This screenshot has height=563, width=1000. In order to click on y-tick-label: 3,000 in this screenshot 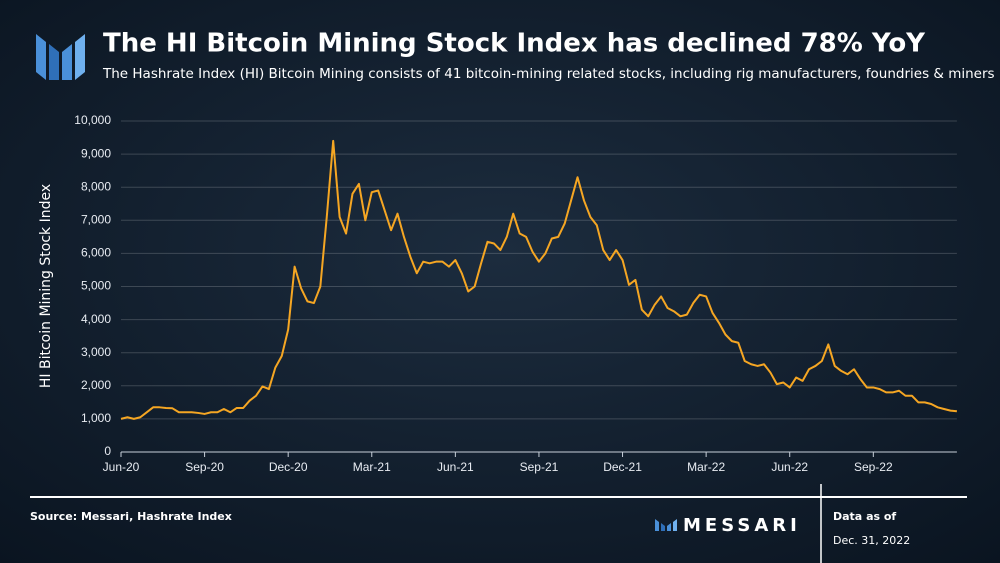, I will do `click(96, 352)`.